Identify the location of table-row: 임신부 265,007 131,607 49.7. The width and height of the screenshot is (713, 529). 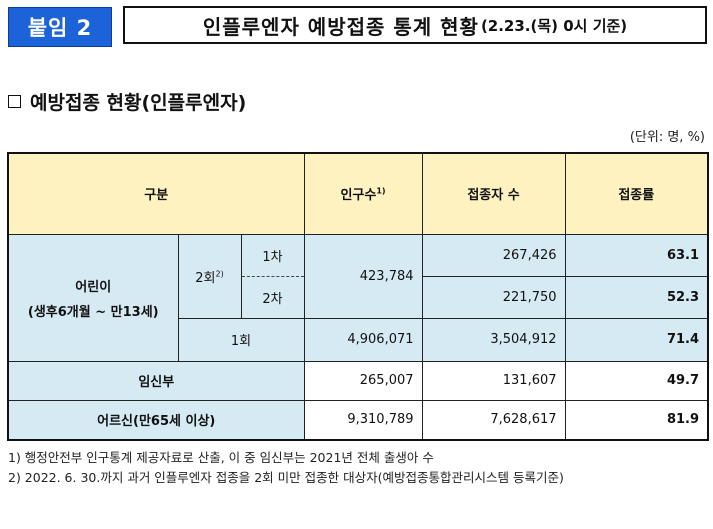
(358, 380).